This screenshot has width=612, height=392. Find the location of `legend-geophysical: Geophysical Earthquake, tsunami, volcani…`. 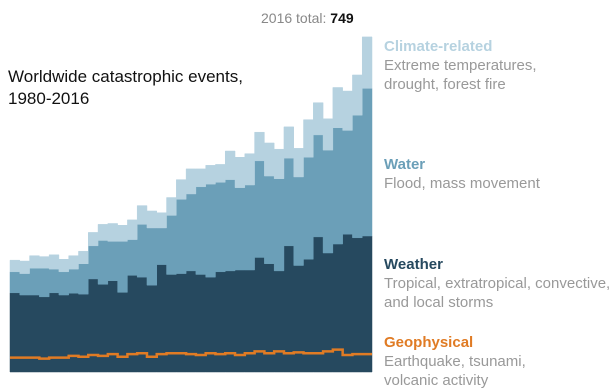

legend-geophysical: Geophysical Earthquake, tsunami, volcani… is located at coordinates (469, 361).